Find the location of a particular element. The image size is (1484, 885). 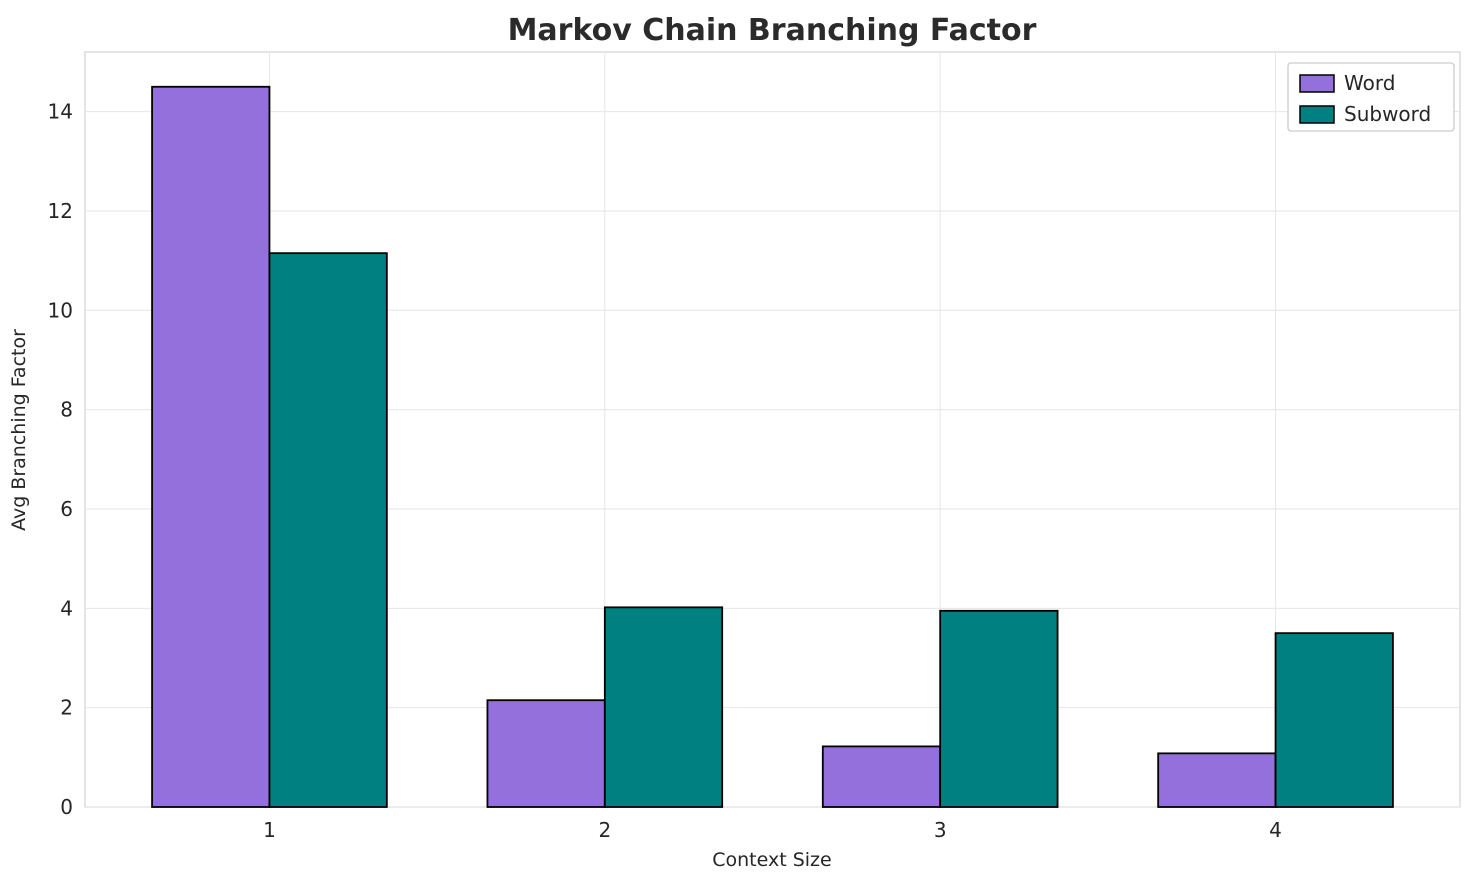

y-tick-label: 0 is located at coordinates (66, 807).